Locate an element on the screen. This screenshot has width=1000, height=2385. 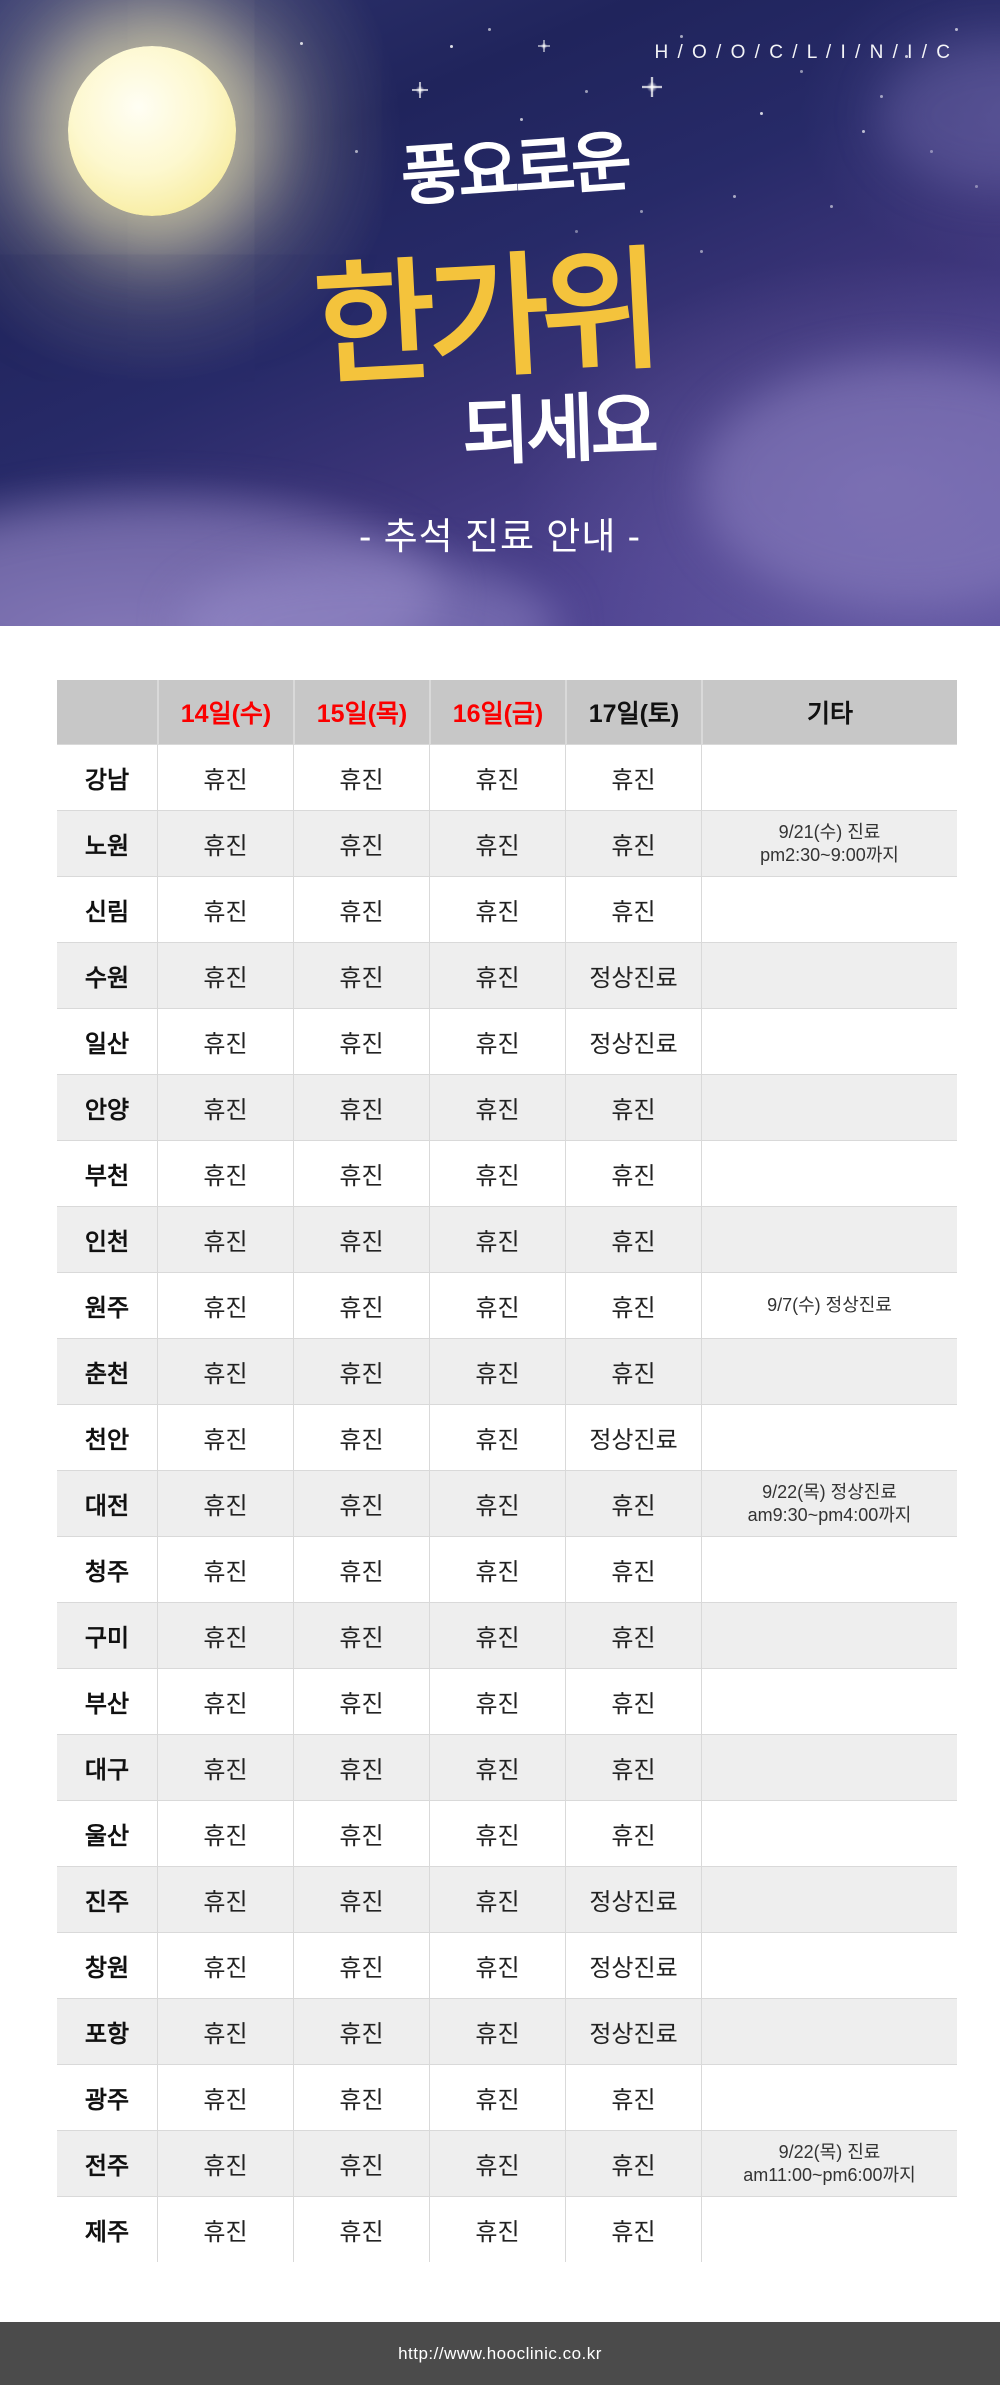
table-row: 안양 휴진 휴진 휴진 휴진 is located at coordinates (507, 1107).